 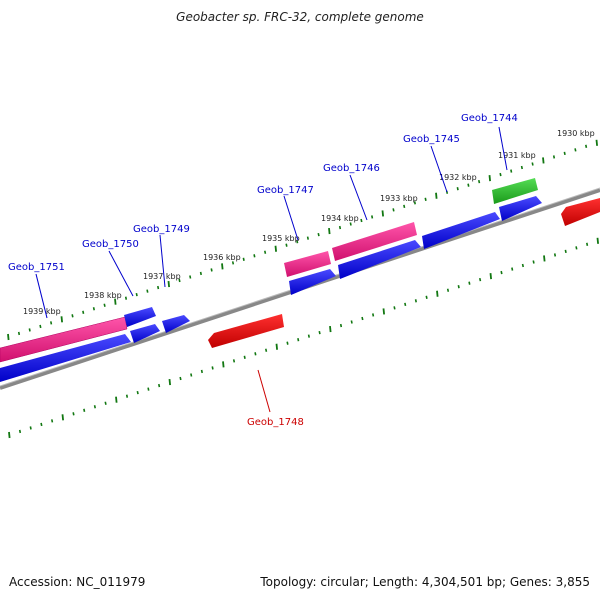 I want to click on gene-reverse-right, so click(x=580, y=212).